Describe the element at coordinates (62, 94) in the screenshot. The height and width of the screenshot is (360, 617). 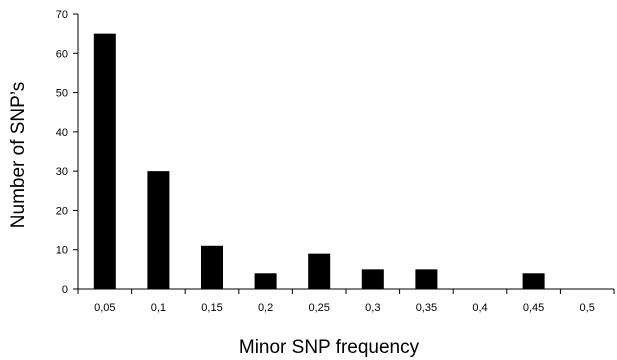
I see `y-tick-label: 50` at that location.